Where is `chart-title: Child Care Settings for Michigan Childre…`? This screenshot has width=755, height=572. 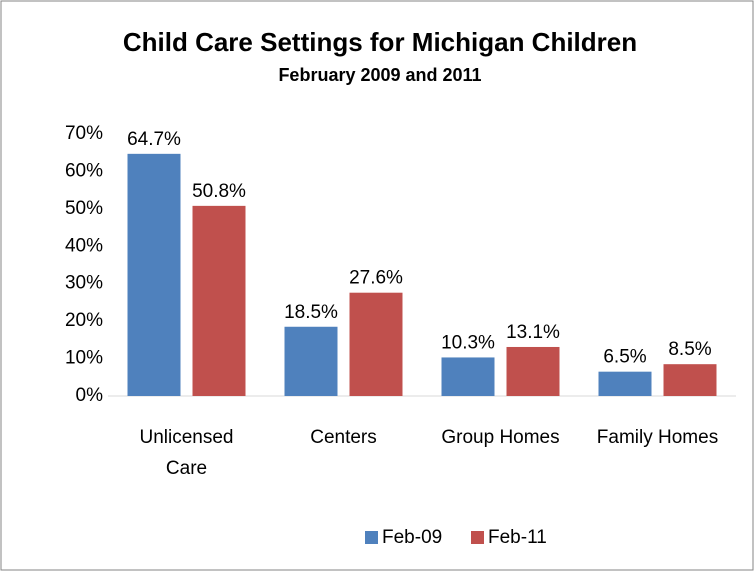 chart-title: Child Care Settings for Michigan Childre… is located at coordinates (380, 42).